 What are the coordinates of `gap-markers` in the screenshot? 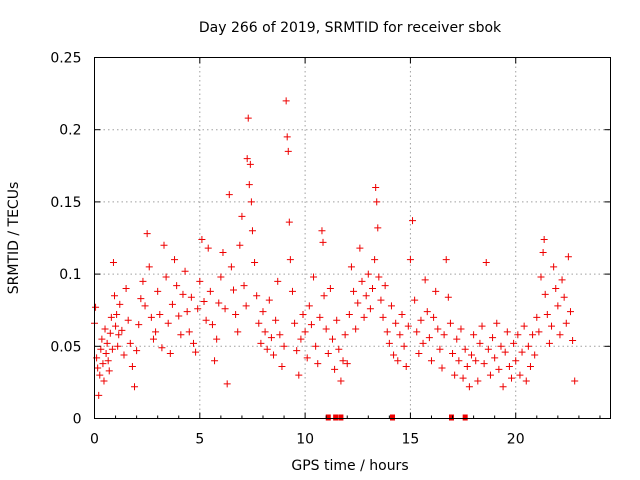 It's located at (396, 417).